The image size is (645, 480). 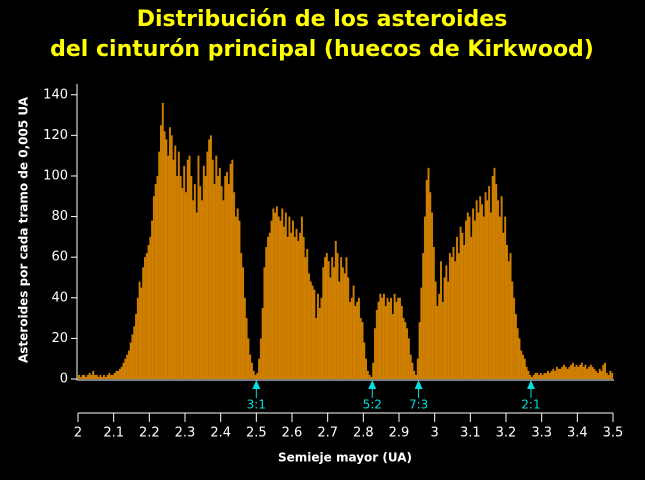 I want to click on chart-title: Distribución de los asteroides, so click(x=322, y=19).